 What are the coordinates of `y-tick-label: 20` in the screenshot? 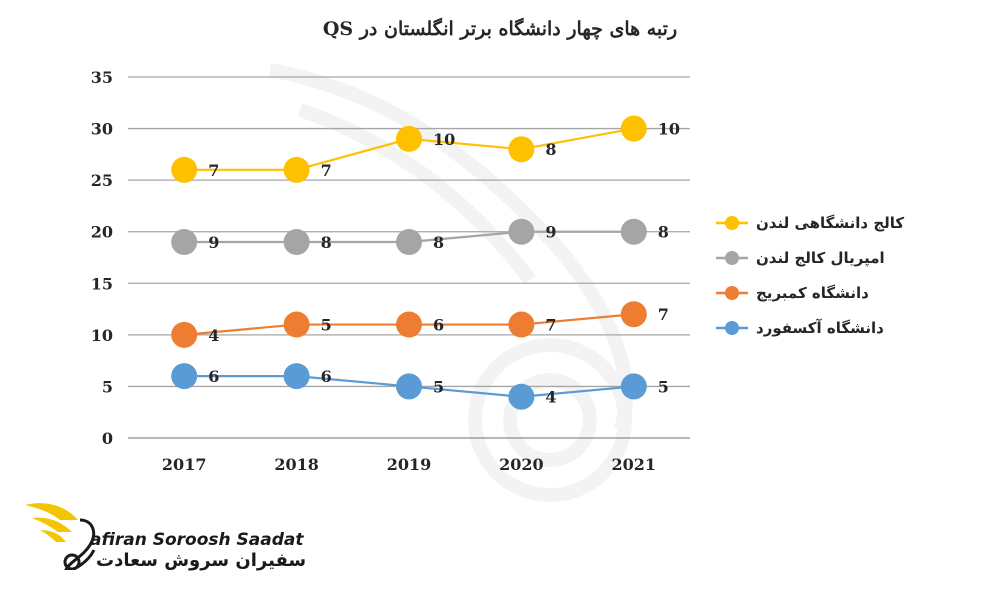 It's located at (102, 232).